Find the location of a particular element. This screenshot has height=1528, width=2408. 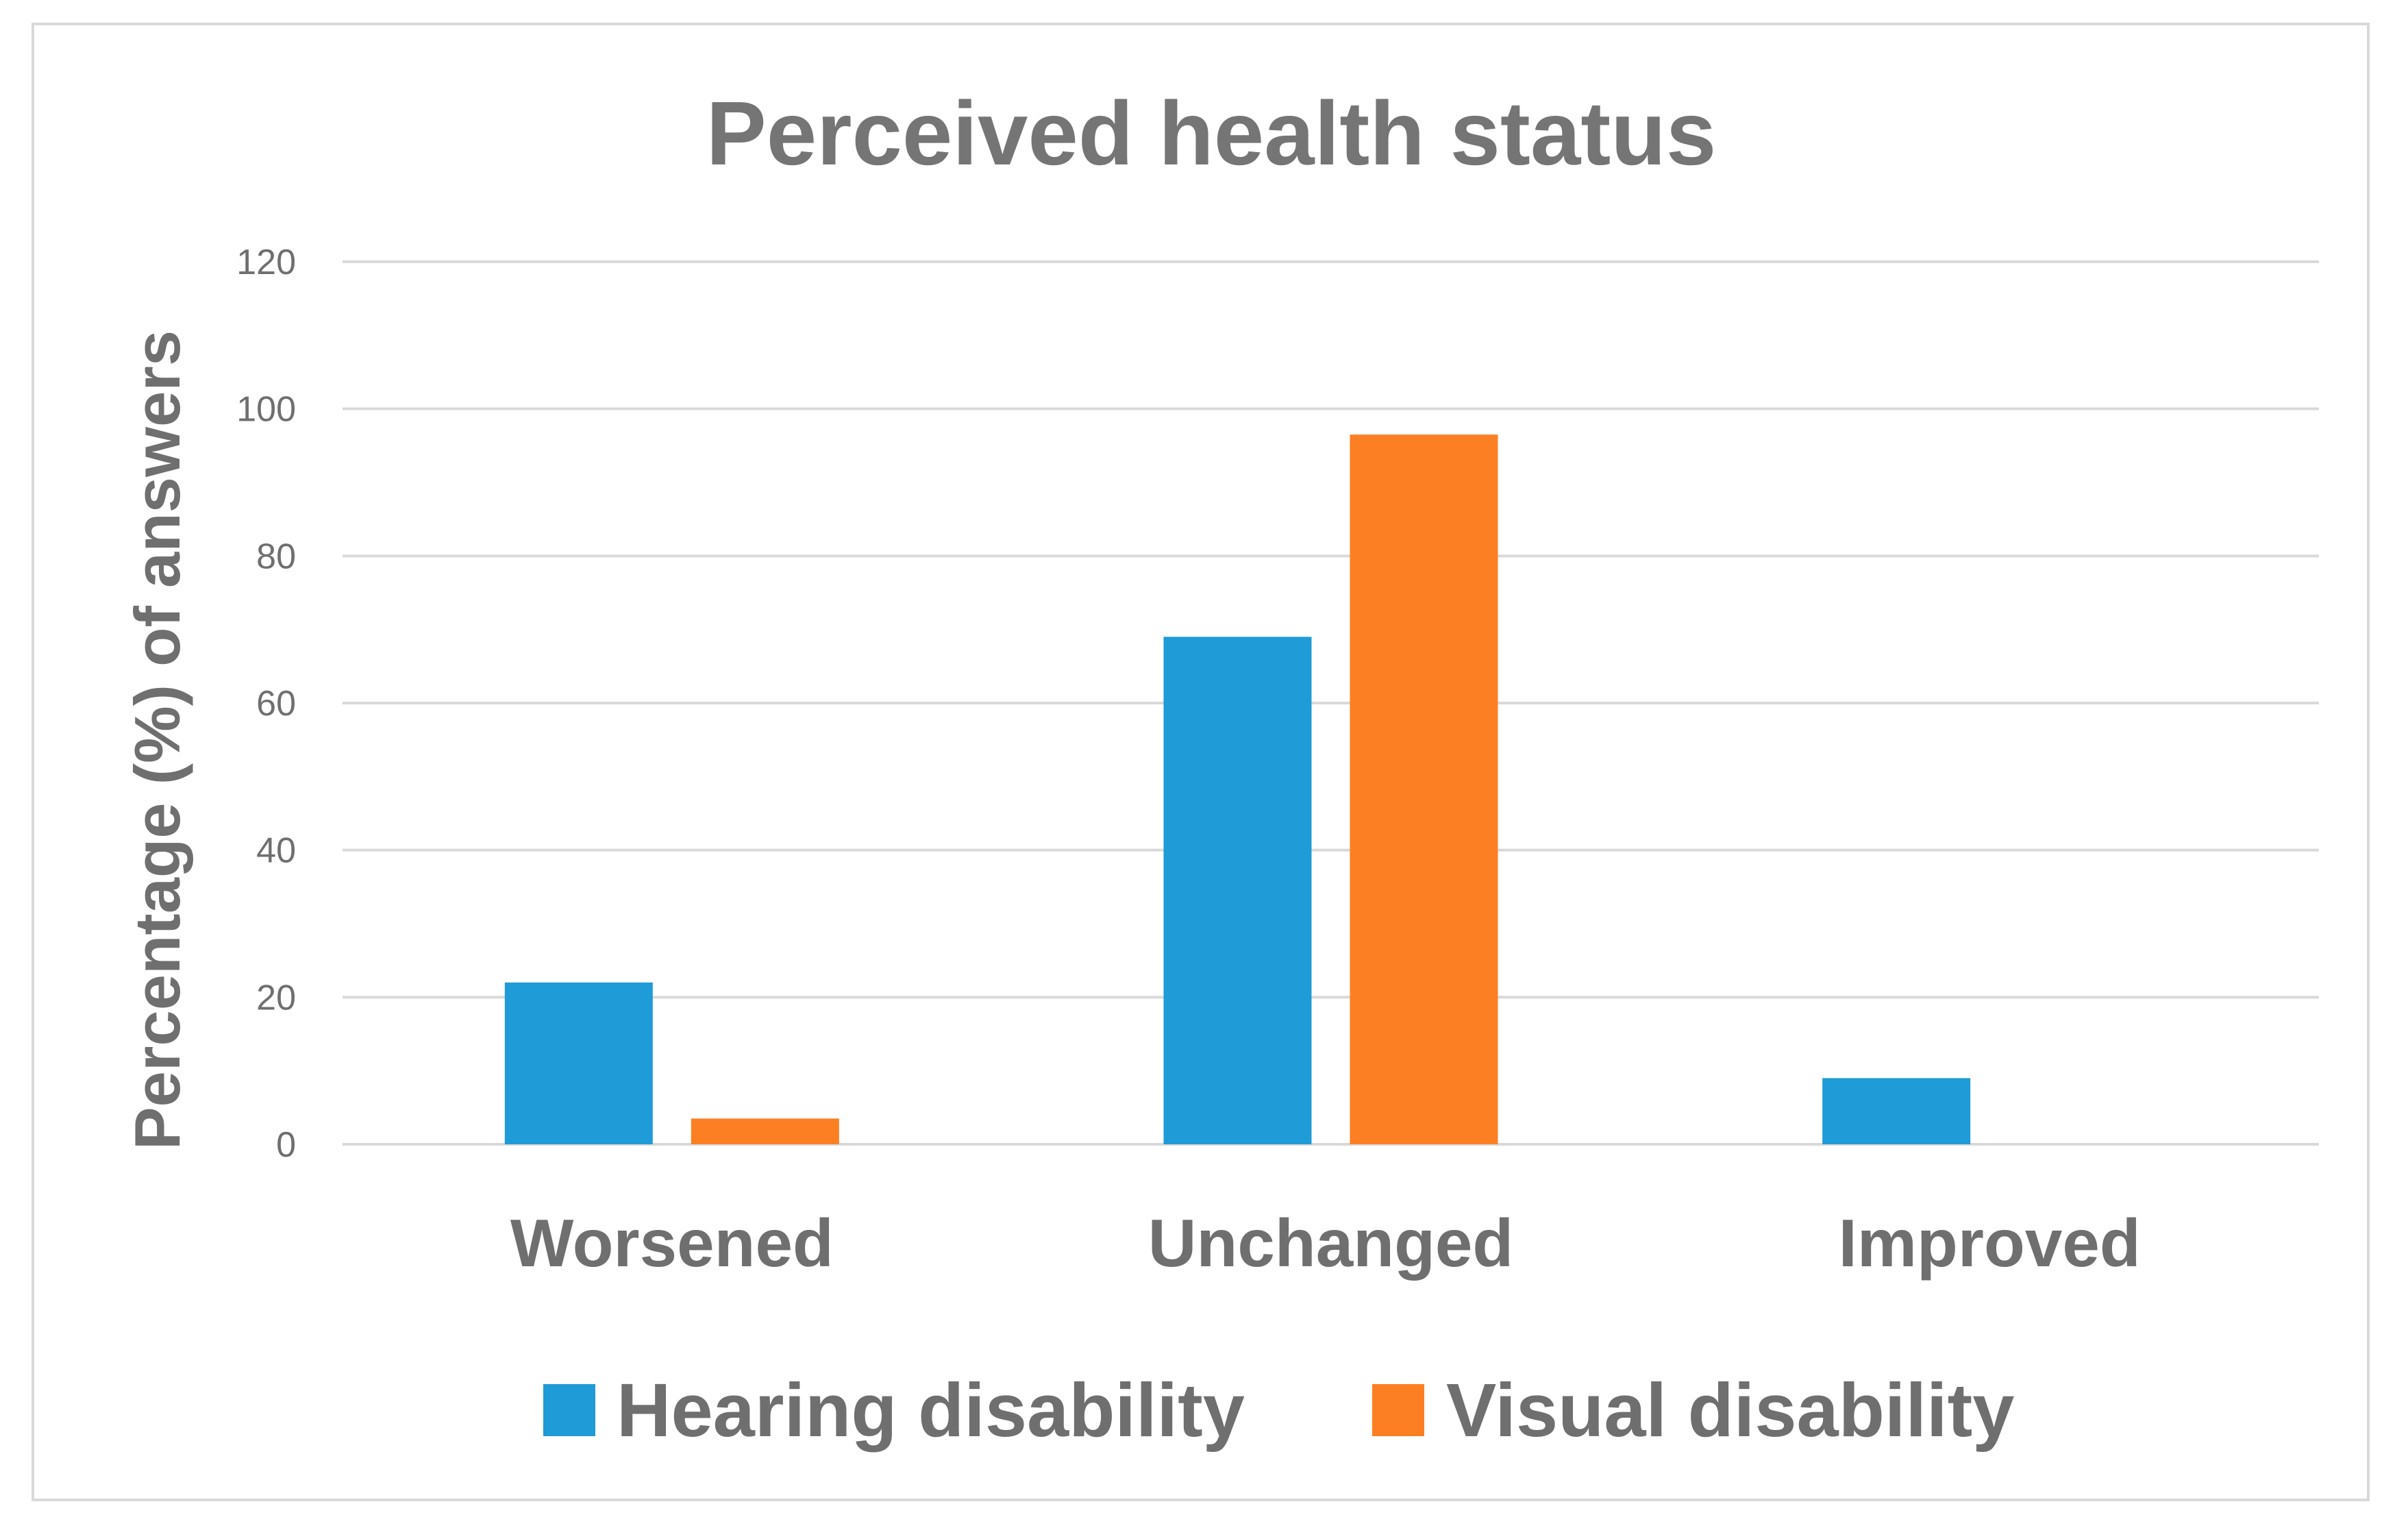

y-tick-label: 60 is located at coordinates (276, 704).